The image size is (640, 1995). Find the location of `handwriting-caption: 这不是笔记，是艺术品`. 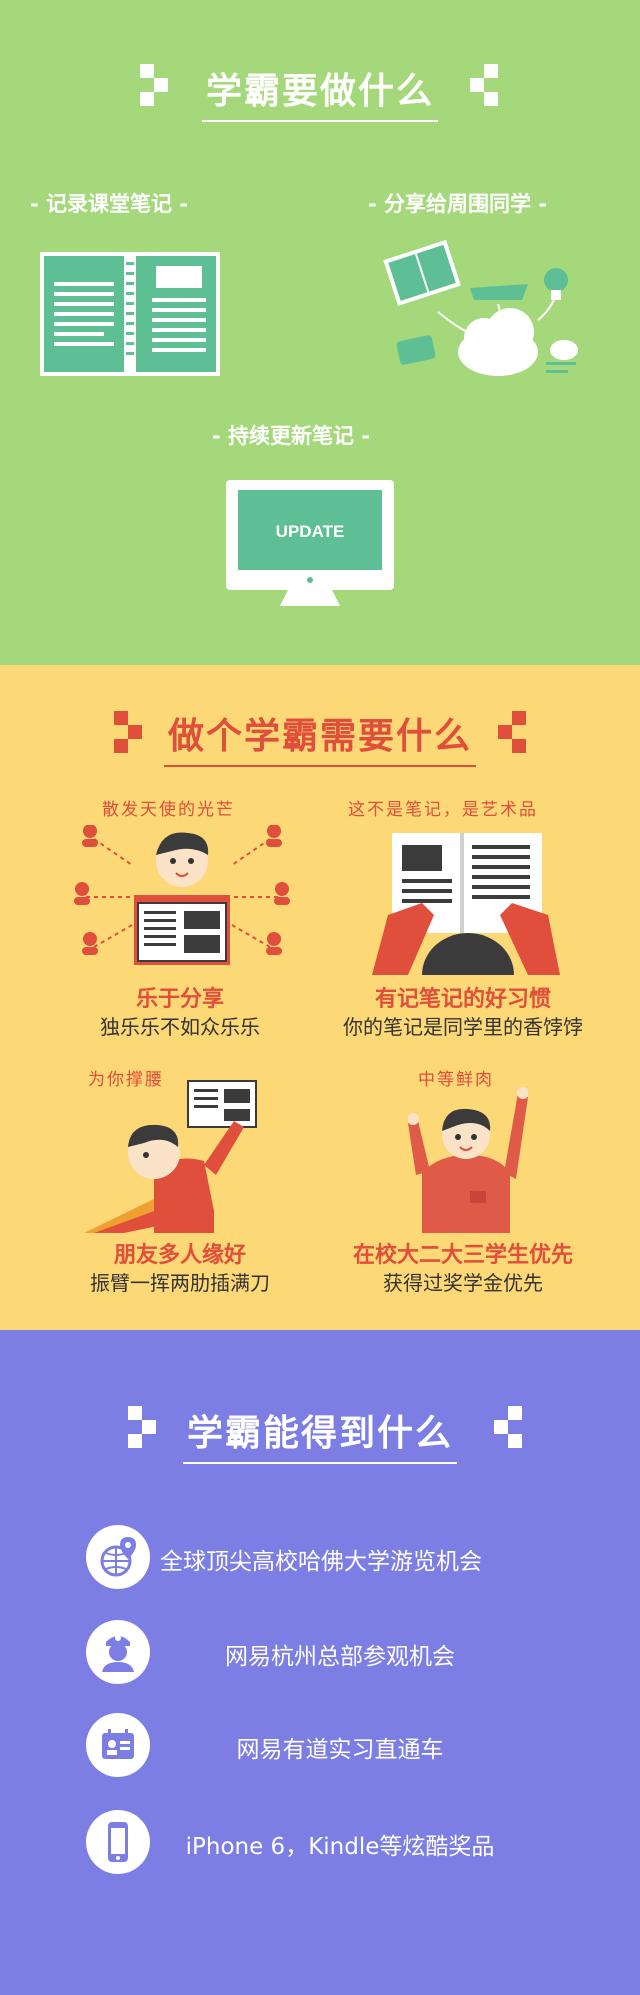

handwriting-caption: 这不是笔记，是艺术品 is located at coordinates (443, 810).